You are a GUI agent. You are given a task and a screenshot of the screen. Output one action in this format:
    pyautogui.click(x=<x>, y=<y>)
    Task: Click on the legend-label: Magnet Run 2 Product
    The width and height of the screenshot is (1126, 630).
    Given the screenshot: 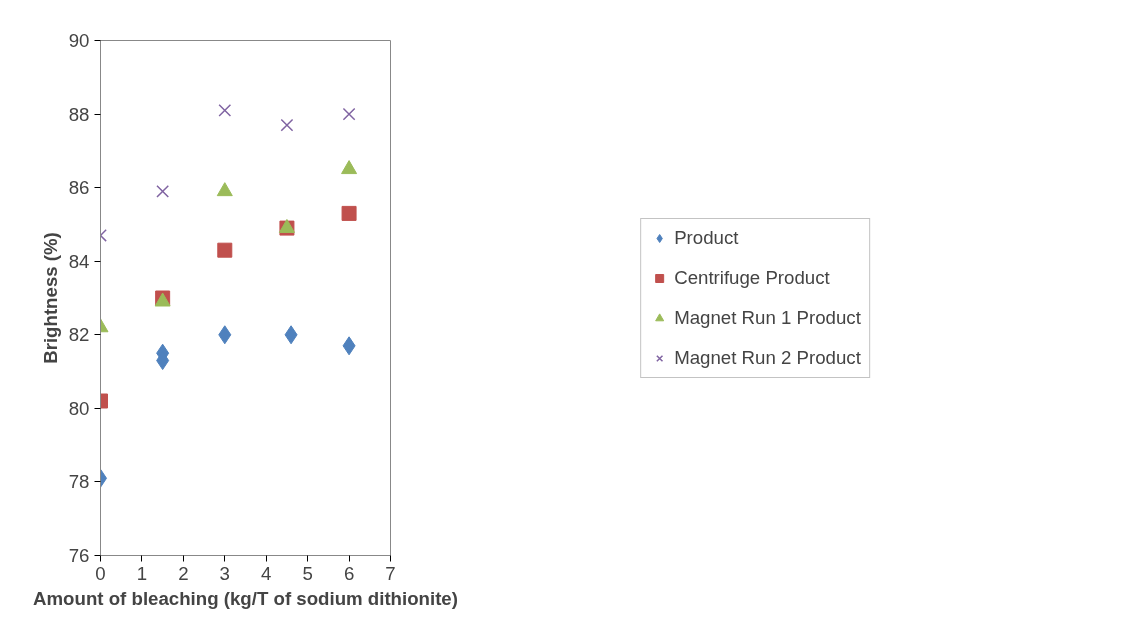 What is the action you would take?
    pyautogui.click(x=767, y=357)
    